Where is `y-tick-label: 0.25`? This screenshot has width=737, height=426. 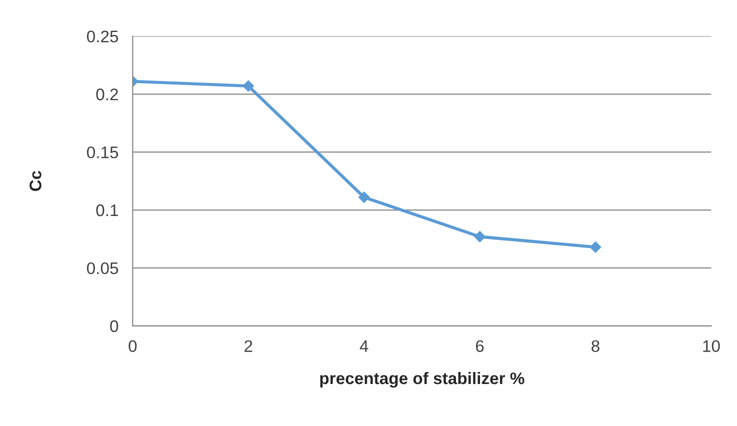 y-tick-label: 0.25 is located at coordinates (102, 36).